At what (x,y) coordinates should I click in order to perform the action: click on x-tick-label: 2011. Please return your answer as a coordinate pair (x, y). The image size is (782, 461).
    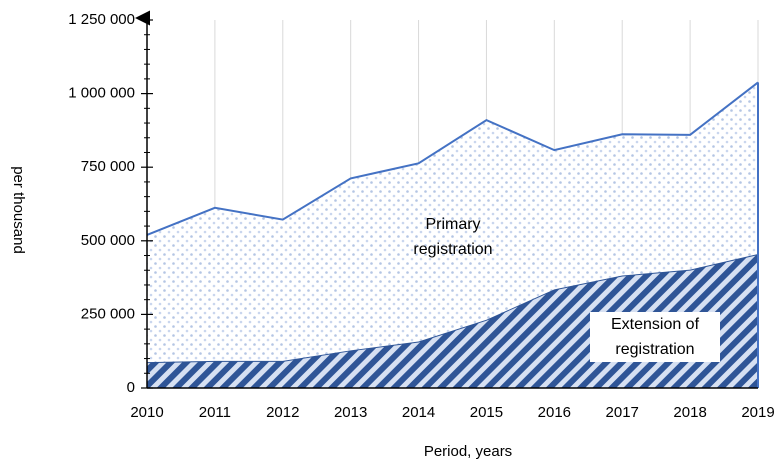
    Looking at the image, I should click on (215, 412).